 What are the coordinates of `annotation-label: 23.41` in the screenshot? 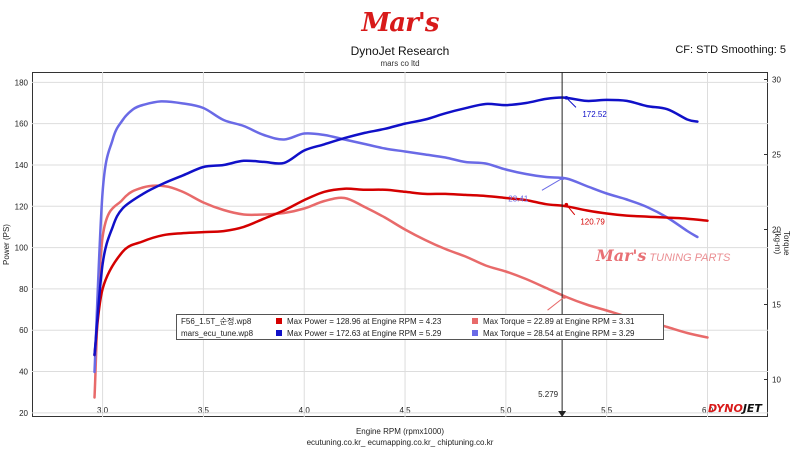 It's located at (518, 198).